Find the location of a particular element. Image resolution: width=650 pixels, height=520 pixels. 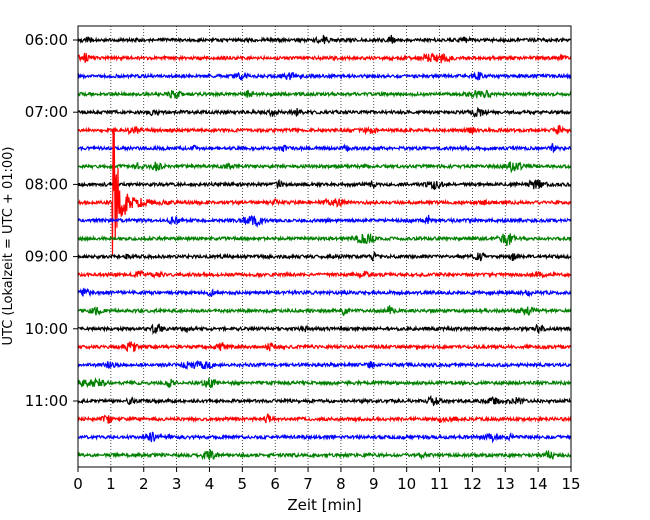

y-tick-label: 07:00 is located at coordinates (46, 112).